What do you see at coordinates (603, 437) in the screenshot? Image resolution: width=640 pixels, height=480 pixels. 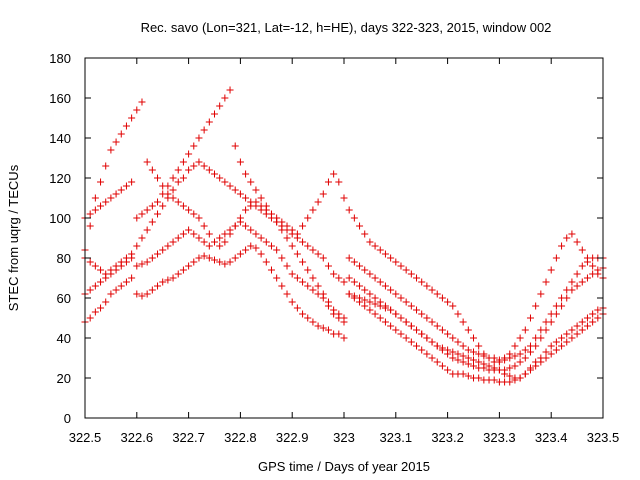 I see `x-tick-label: 323.5` at bounding box center [603, 437].